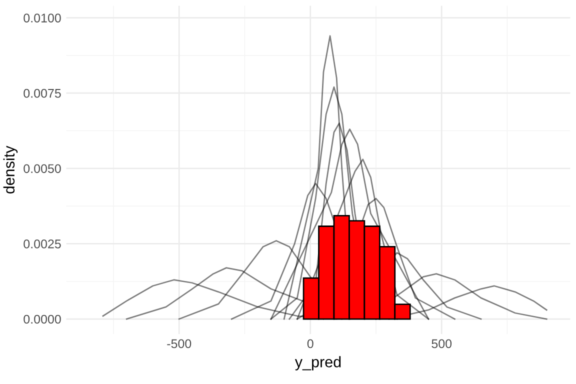 Image resolution: width=576 pixels, height=384 pixels. I want to click on x-tick-label: 500, so click(442, 343).